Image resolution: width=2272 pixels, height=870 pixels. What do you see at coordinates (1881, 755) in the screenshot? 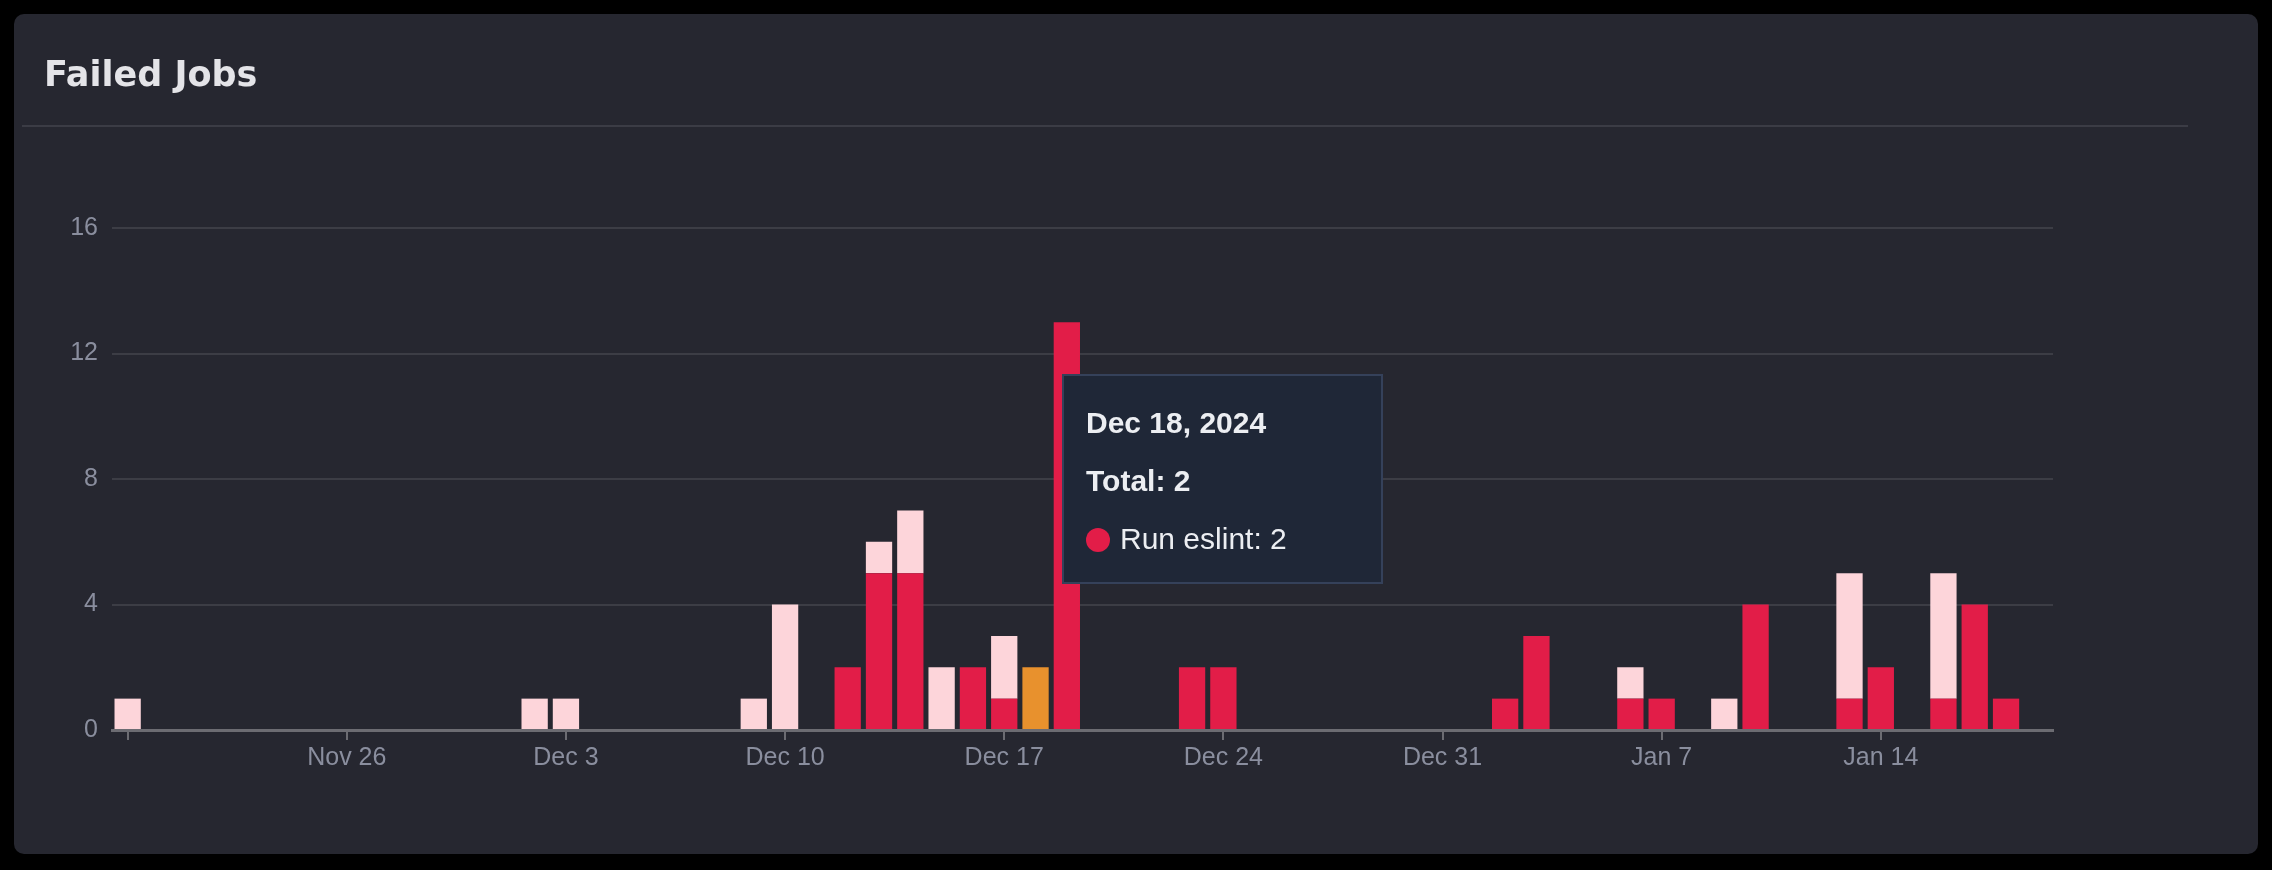
I see `x-tick-label: Jan 14` at bounding box center [1881, 755].